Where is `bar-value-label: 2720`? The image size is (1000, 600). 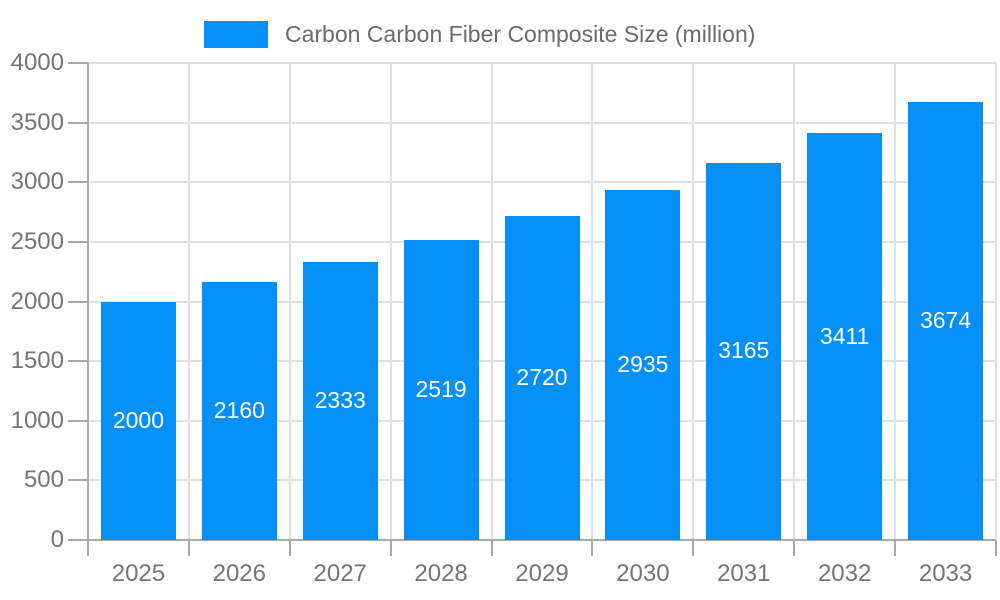
bar-value-label: 2720 is located at coordinates (542, 376).